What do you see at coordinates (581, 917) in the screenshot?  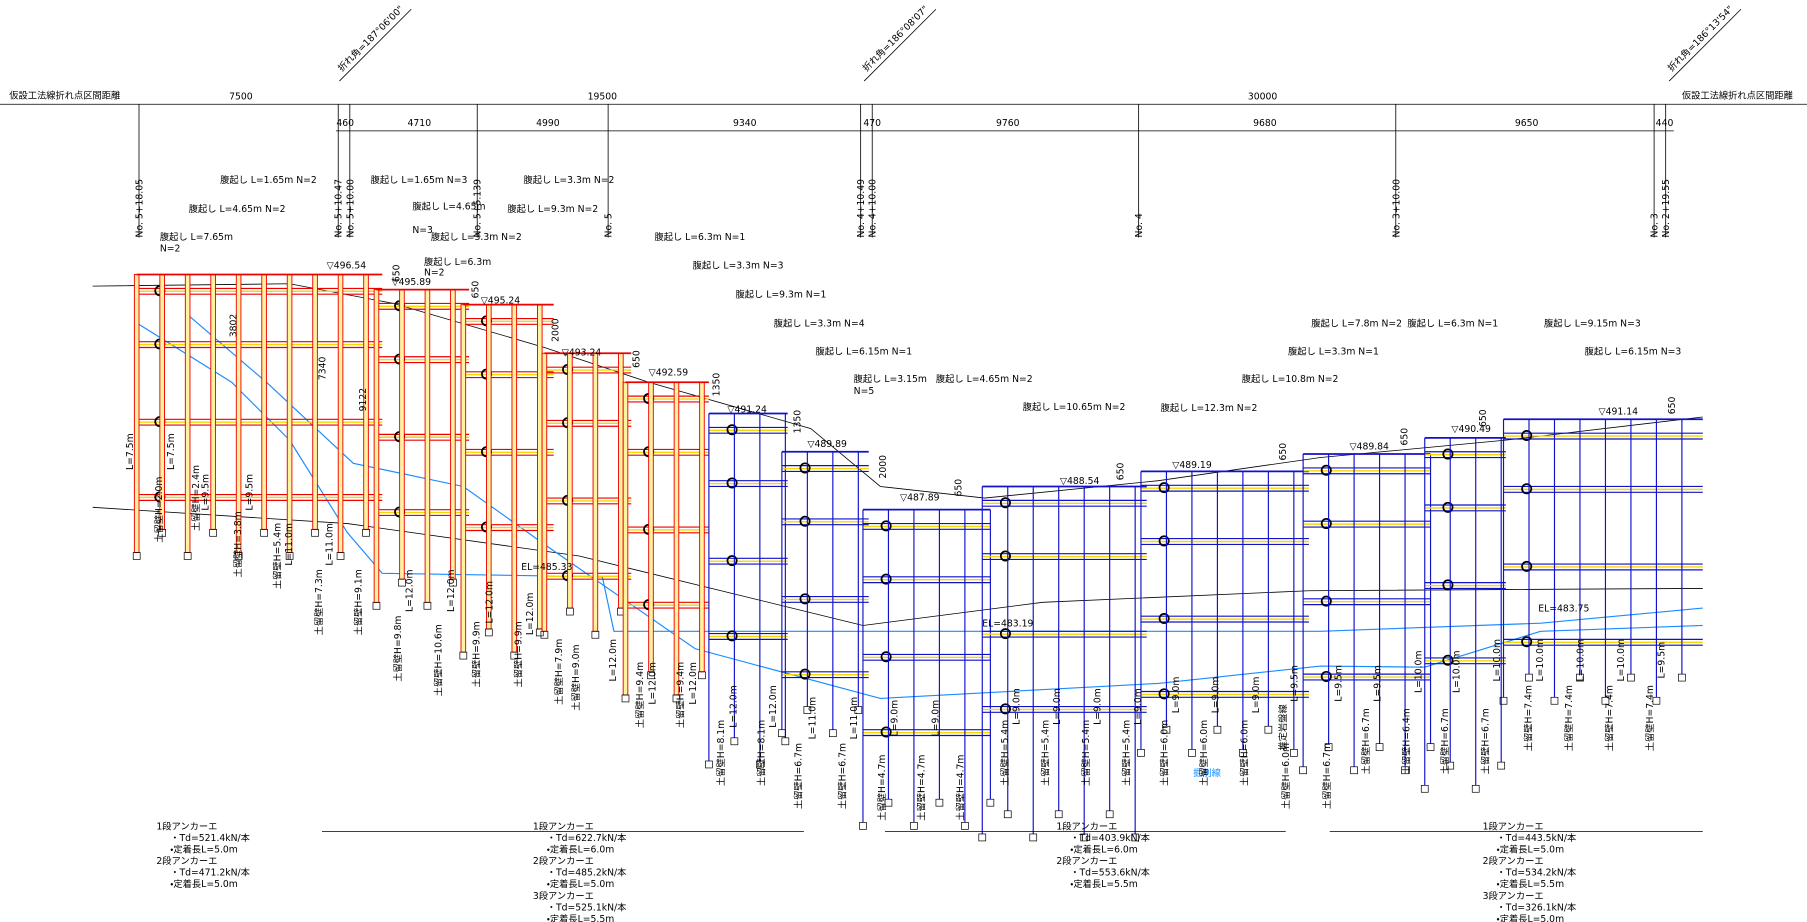 I see `anchor-note: ・定着長L=5.5m` at bounding box center [581, 917].